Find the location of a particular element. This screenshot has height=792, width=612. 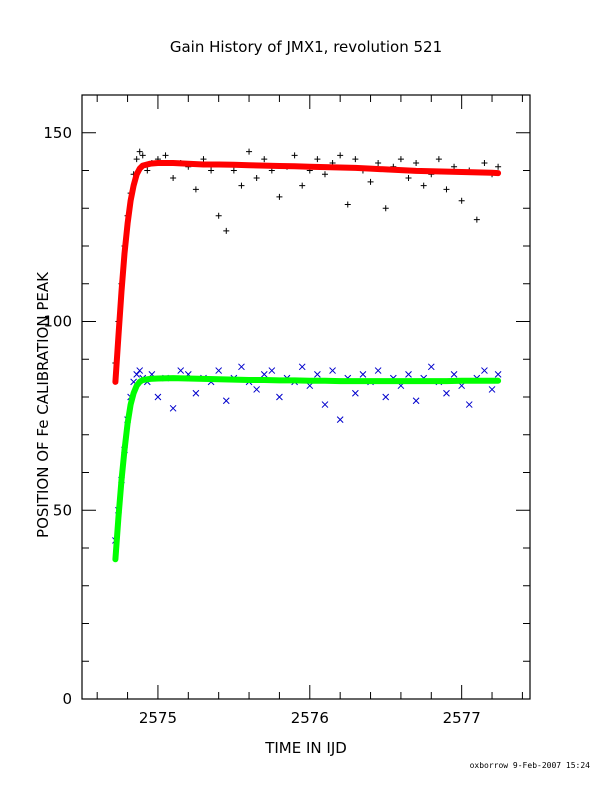

y-axis-label: POSITION OF Fe CALIBRATION PEAK is located at coordinates (43, 404).